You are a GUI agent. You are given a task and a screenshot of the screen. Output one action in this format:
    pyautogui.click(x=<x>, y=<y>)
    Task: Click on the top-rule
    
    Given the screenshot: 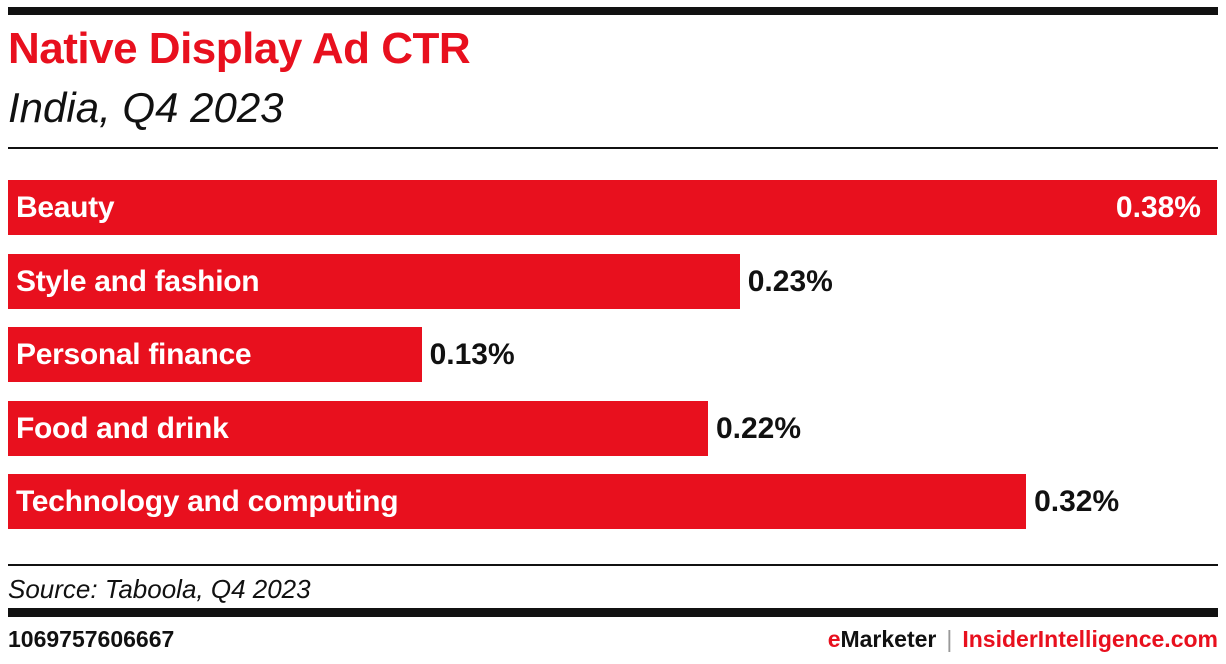 What is the action you would take?
    pyautogui.click(x=613, y=11)
    